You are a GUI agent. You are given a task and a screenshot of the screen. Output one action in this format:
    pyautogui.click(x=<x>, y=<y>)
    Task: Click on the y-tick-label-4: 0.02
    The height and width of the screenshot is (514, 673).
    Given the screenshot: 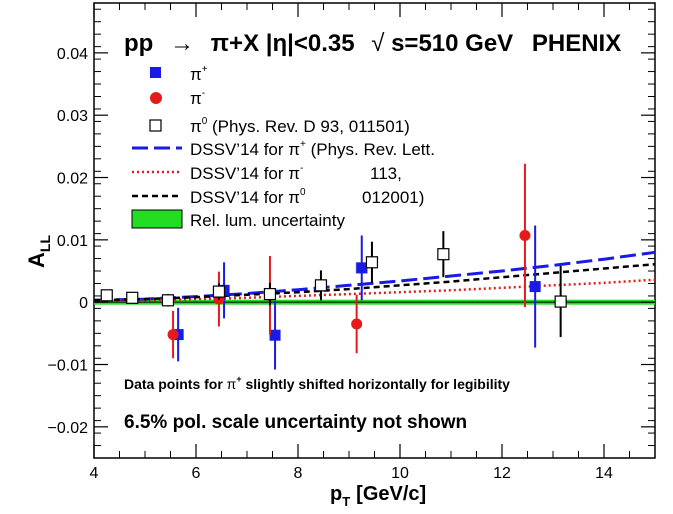 What is the action you would take?
    pyautogui.click(x=72, y=179)
    